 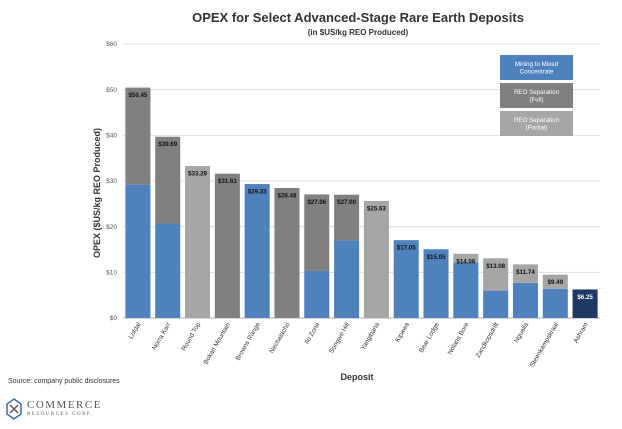 What do you see at coordinates (192, 336) in the screenshot?
I see `category-label: Round Top` at bounding box center [192, 336].